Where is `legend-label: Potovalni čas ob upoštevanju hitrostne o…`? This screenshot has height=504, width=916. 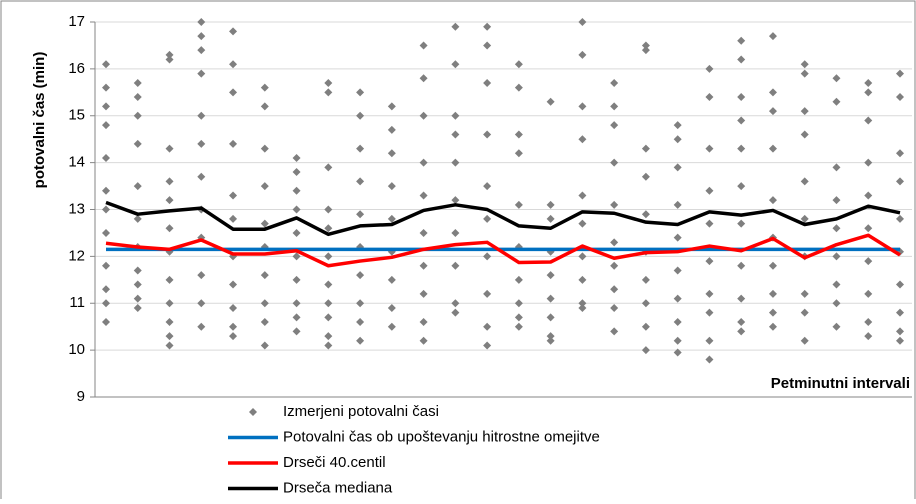 legend-label: Potovalni čas ob upoštevanju hitrostne o… is located at coordinates (441, 436).